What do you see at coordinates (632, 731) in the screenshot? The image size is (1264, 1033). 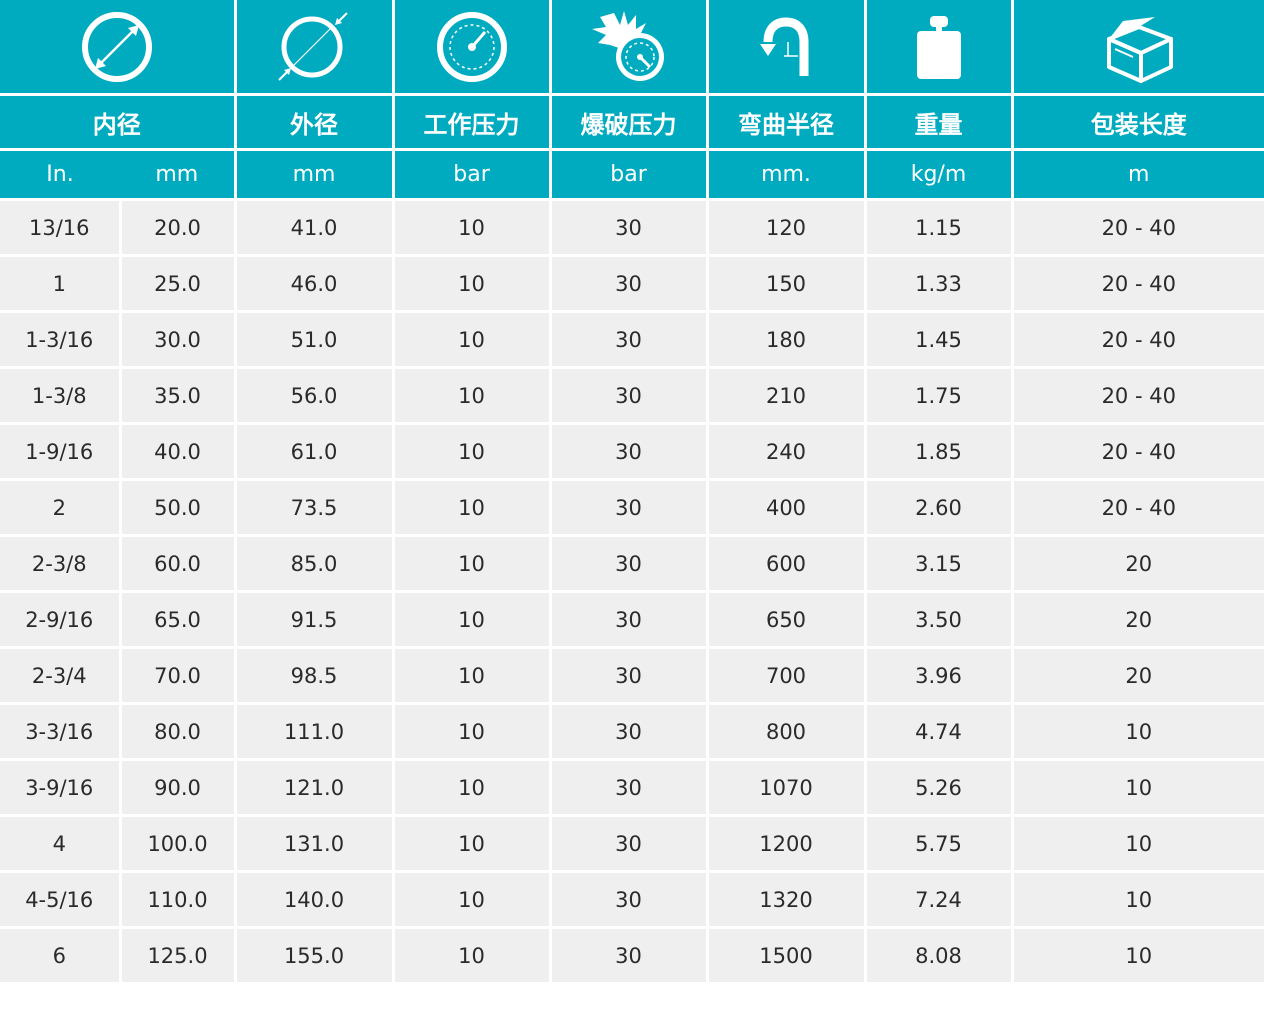 I see `table-row: 3-3/16 80.0 111.0 10 30 800 4.74 10` at bounding box center [632, 731].